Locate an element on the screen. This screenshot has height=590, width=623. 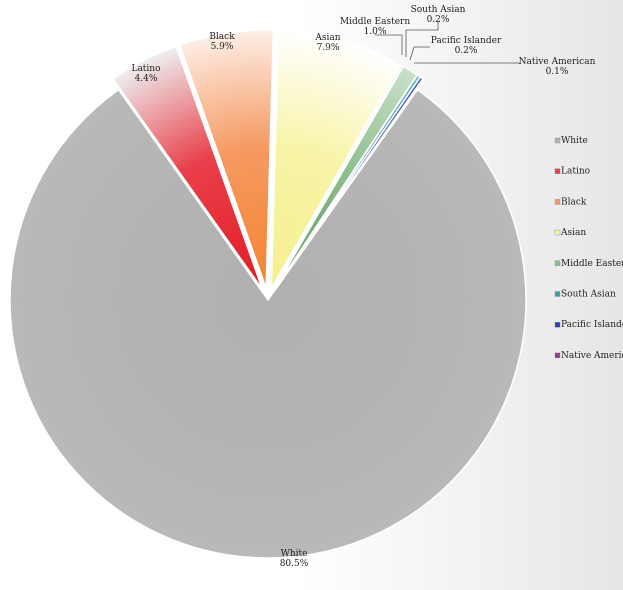
legend-label-south-asian: South Asian is located at coordinates (588, 295).